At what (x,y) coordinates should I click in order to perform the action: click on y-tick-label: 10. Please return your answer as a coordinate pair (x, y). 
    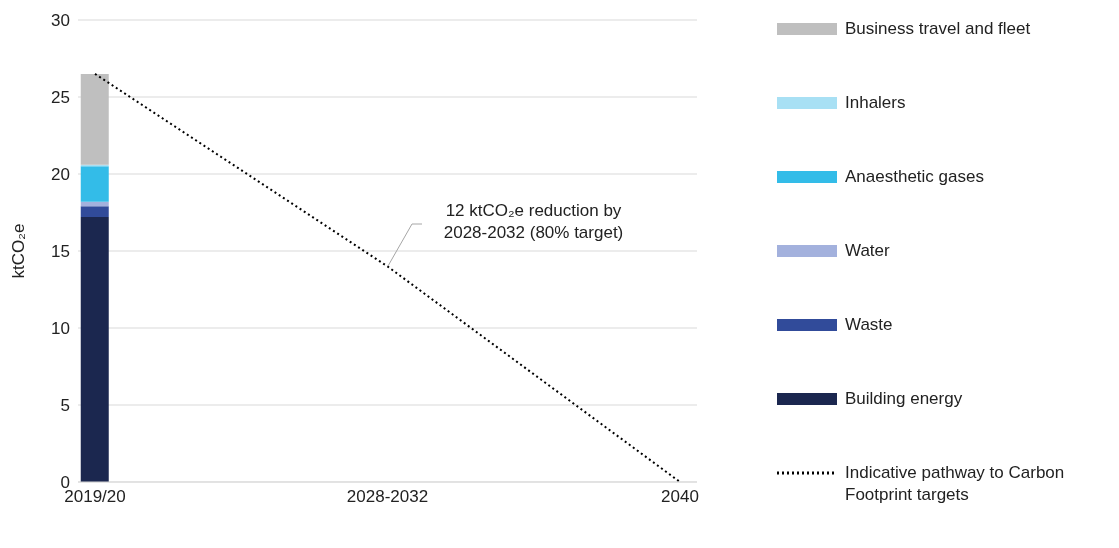
    Looking at the image, I should click on (60, 329).